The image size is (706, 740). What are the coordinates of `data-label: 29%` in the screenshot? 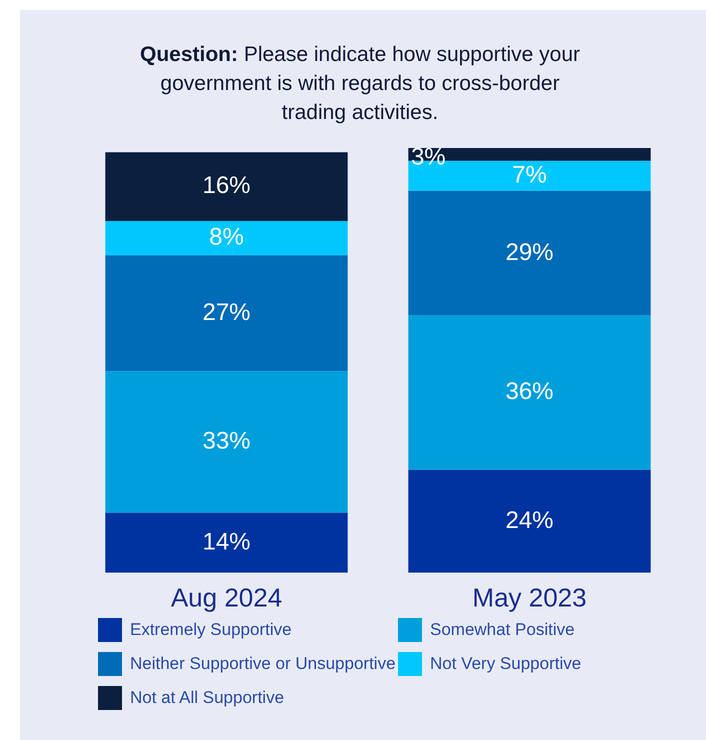 It's located at (529, 252).